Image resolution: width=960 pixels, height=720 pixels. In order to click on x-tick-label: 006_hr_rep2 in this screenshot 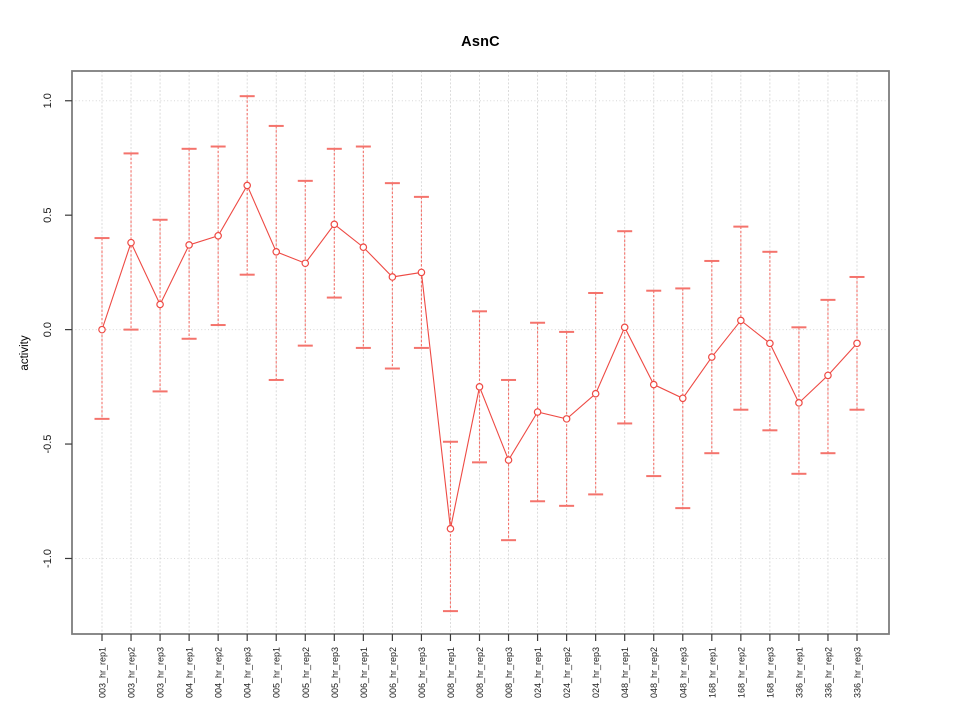, I will do `click(393, 672)`.